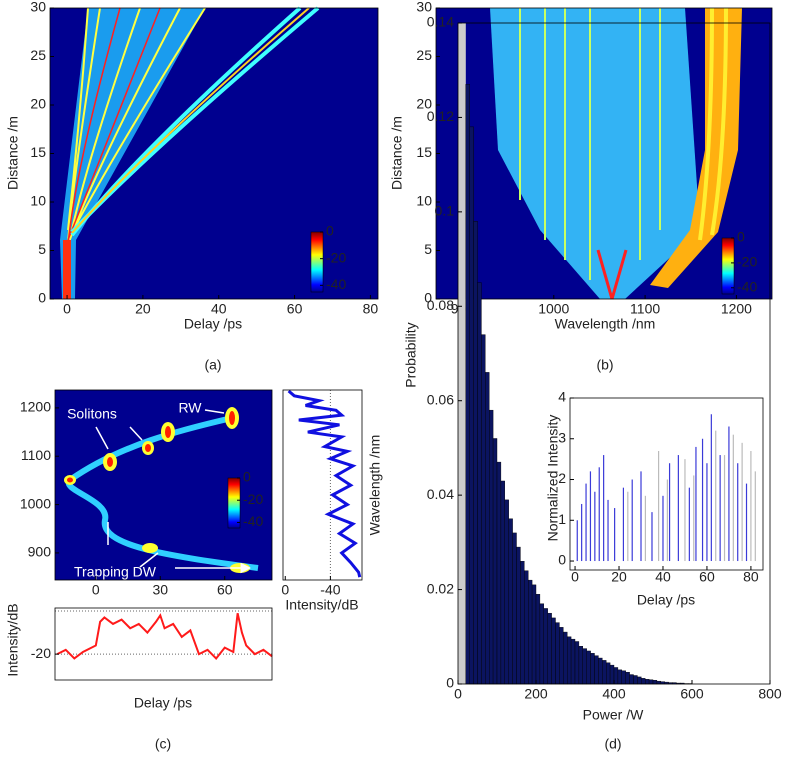 Image resolution: width=787 pixels, height=759 pixels. Describe the element at coordinates (330, 231) in the screenshot. I see `colorbar-label: 0` at that location.